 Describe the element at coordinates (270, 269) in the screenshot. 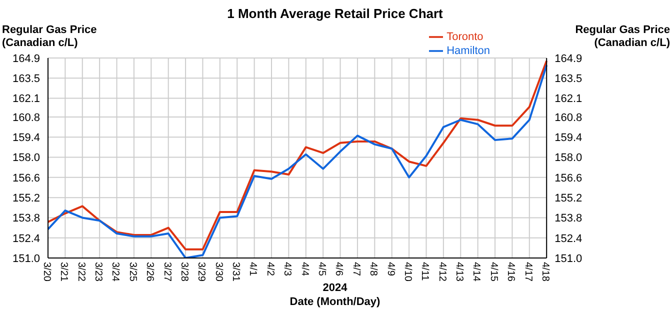

I see `x-tick-label: 4/2` at that location.